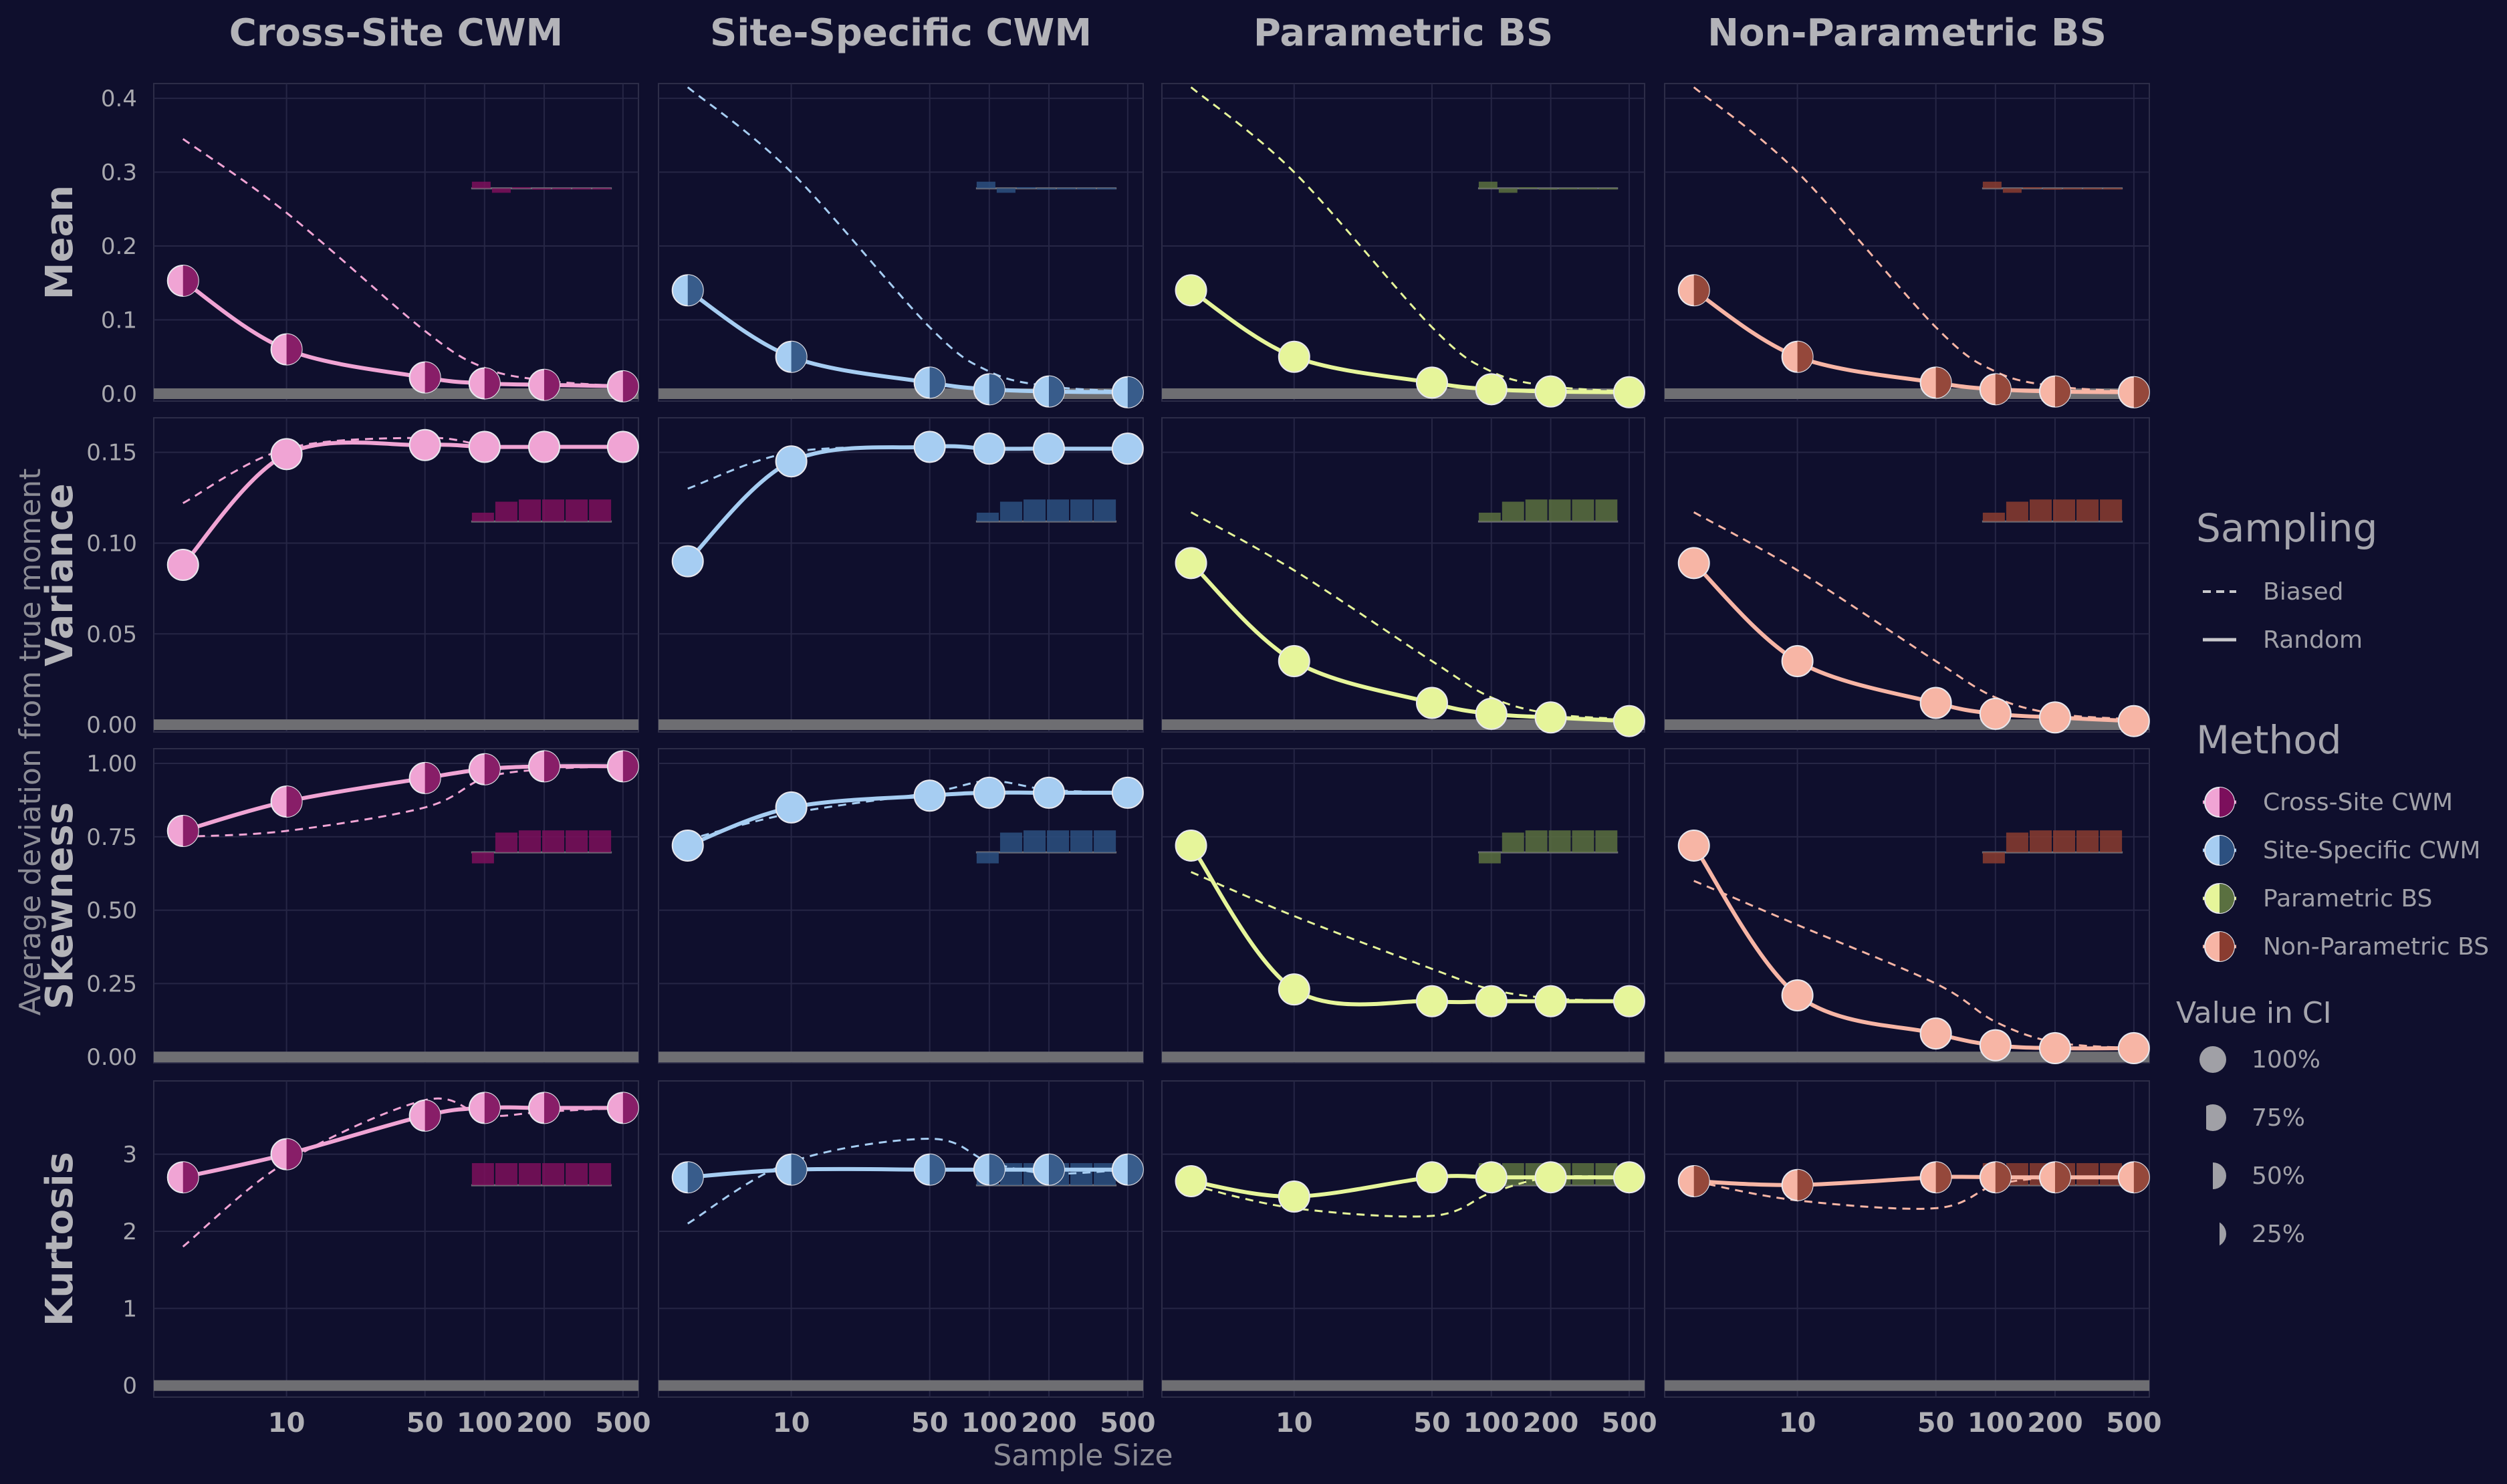 The height and width of the screenshot is (1484, 2507). Describe the element at coordinates (111, 764) in the screenshot. I see `y-tick-label: 1.00` at that location.